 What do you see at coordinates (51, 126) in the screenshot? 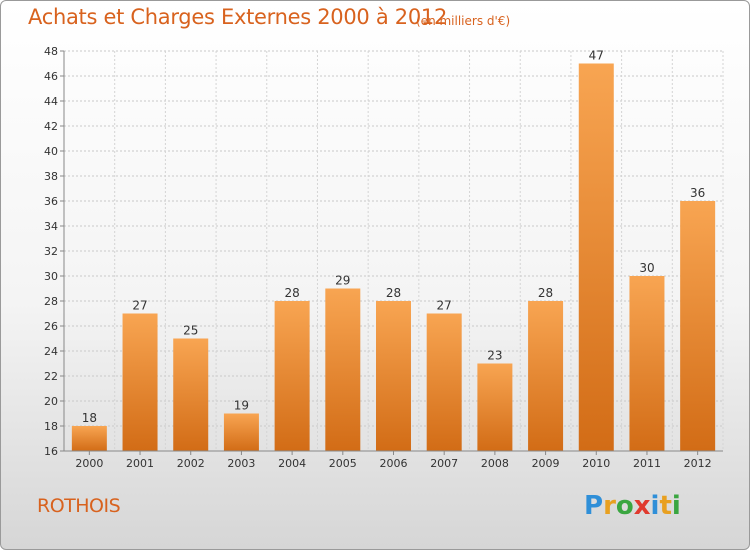
I see `y-tick-label: 42` at bounding box center [51, 126].